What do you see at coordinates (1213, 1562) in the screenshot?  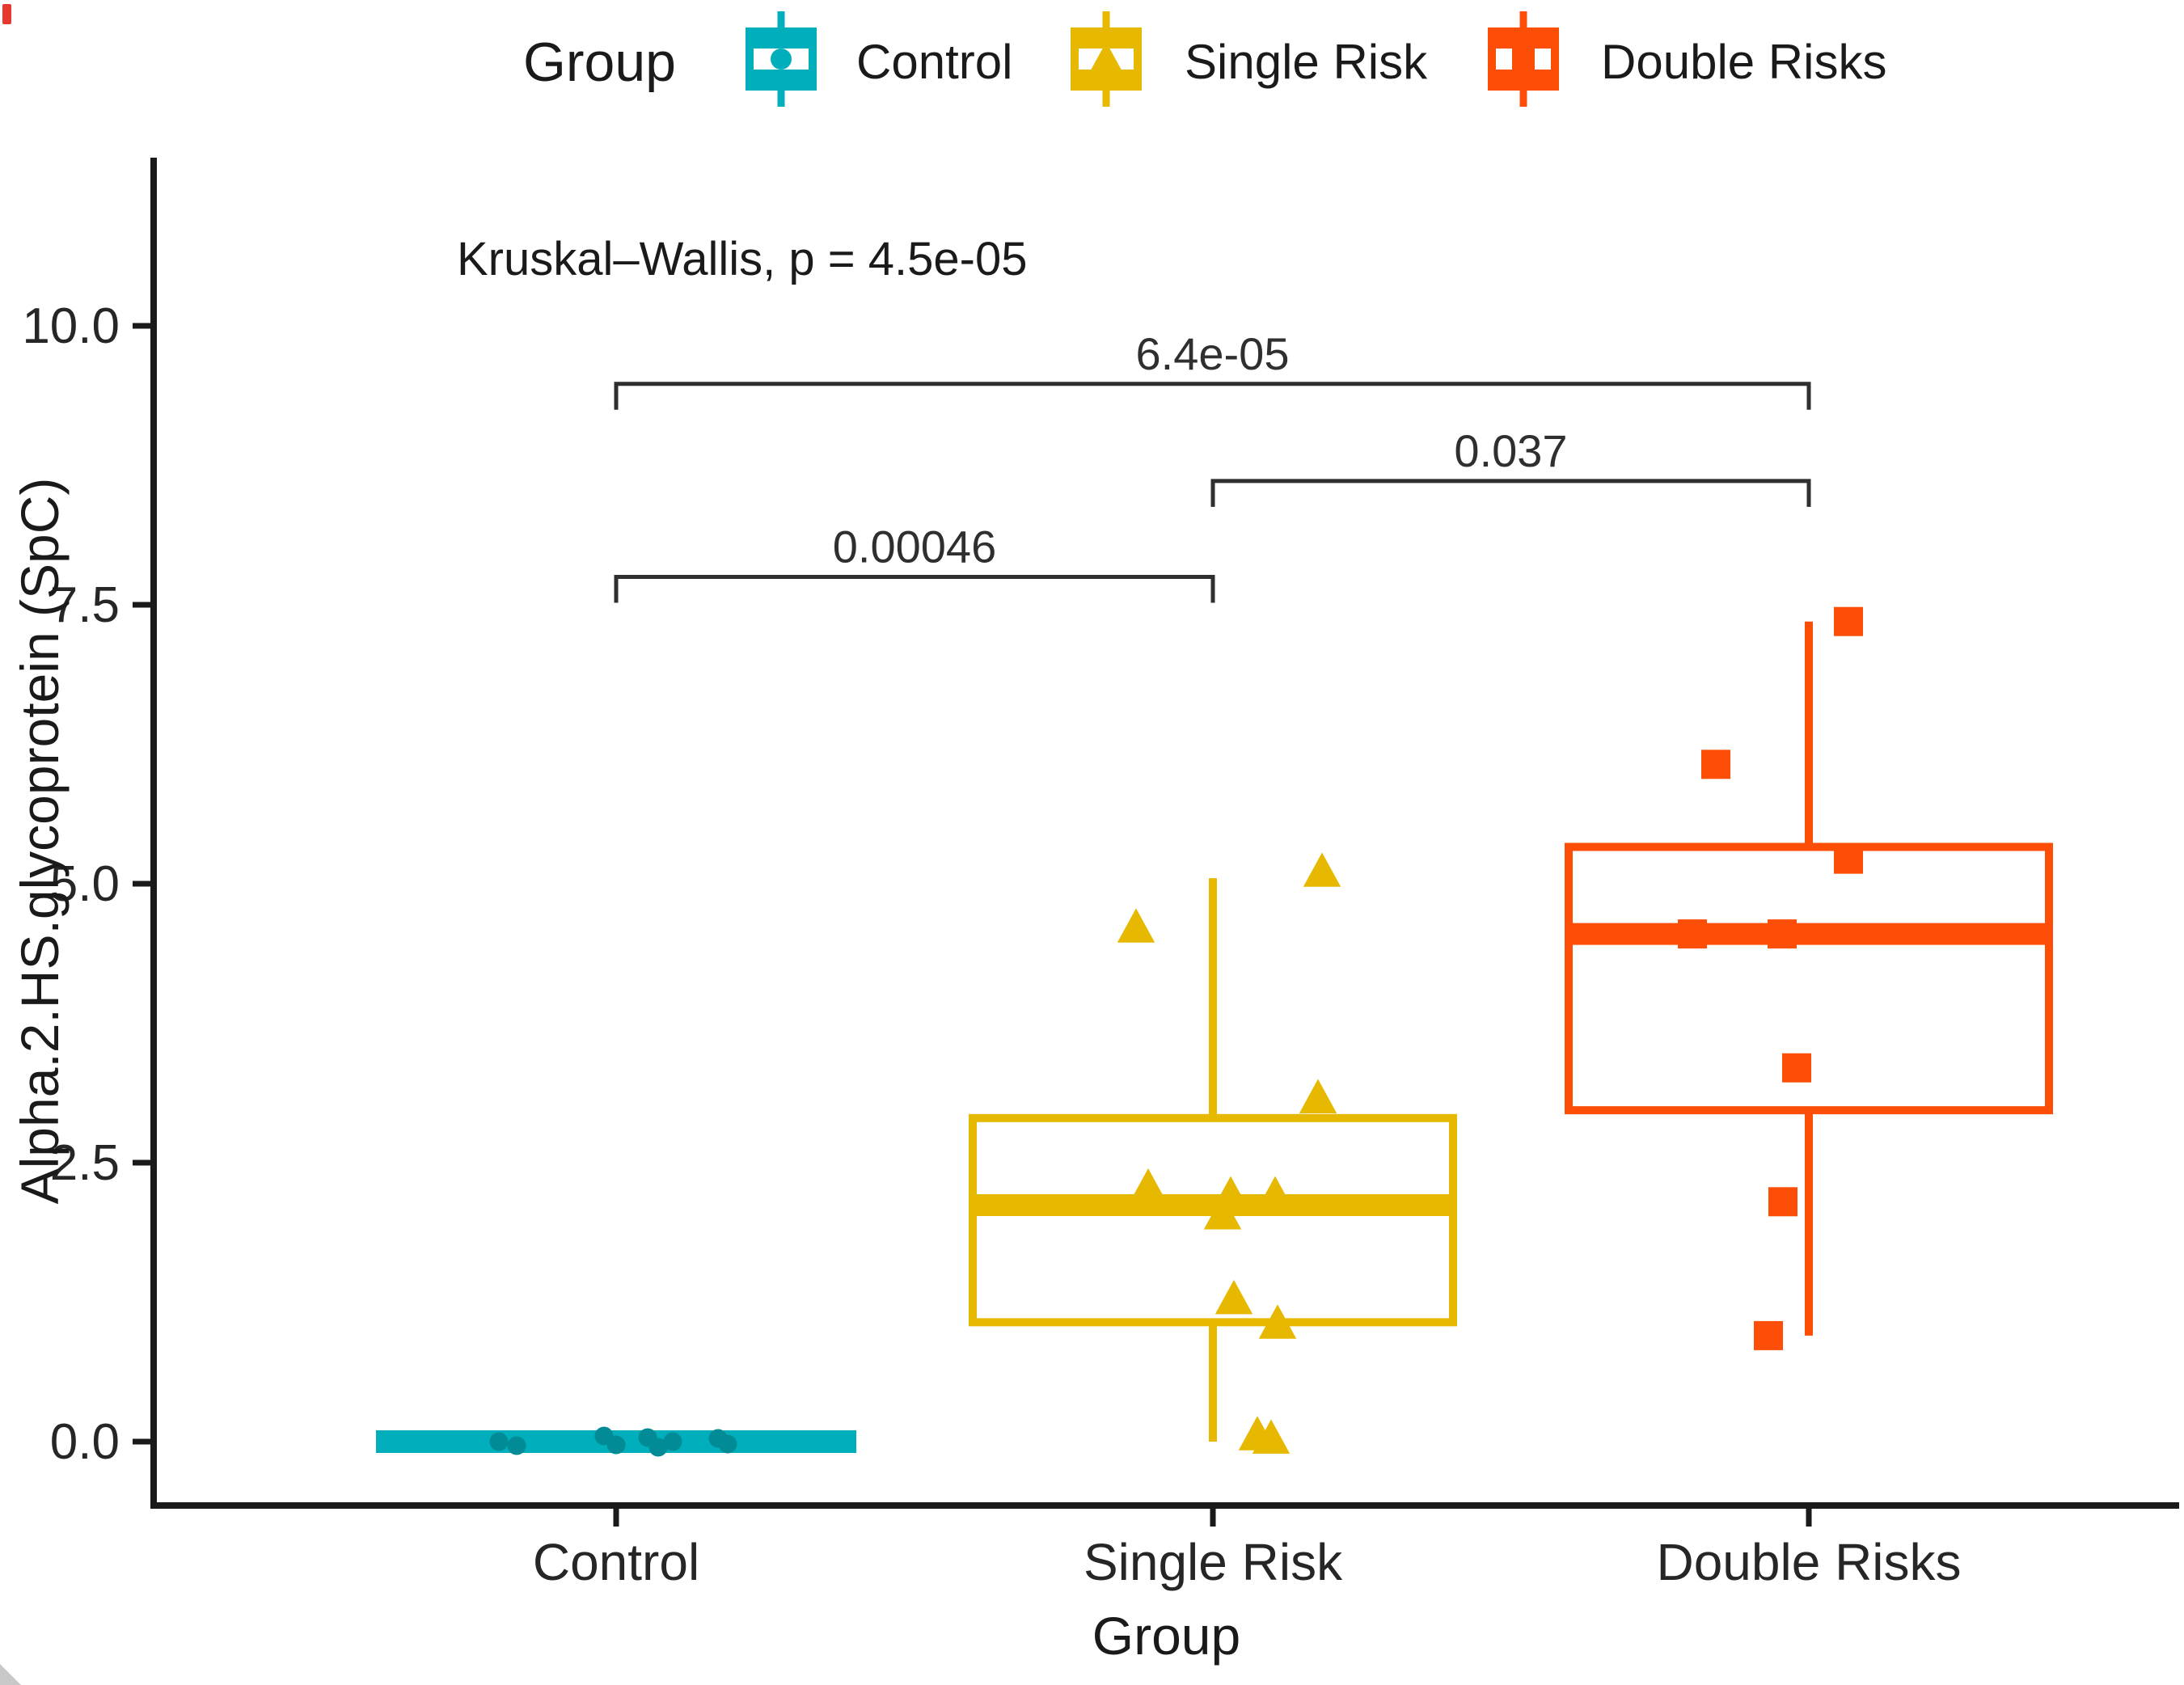 I see `x-tick-label: Single Risk` at bounding box center [1213, 1562].